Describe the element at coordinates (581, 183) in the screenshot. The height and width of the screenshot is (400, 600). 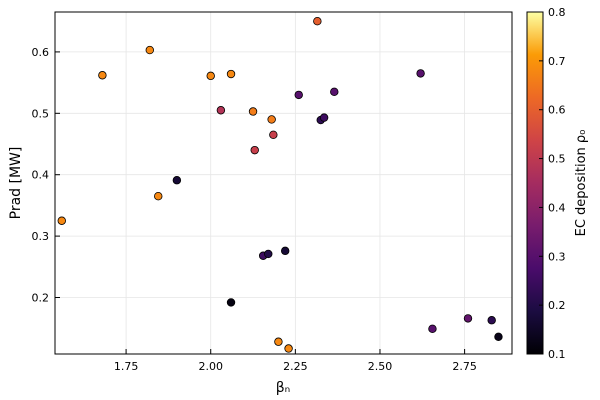
I see `colorbar-label: EC deposition ρ₀` at that location.